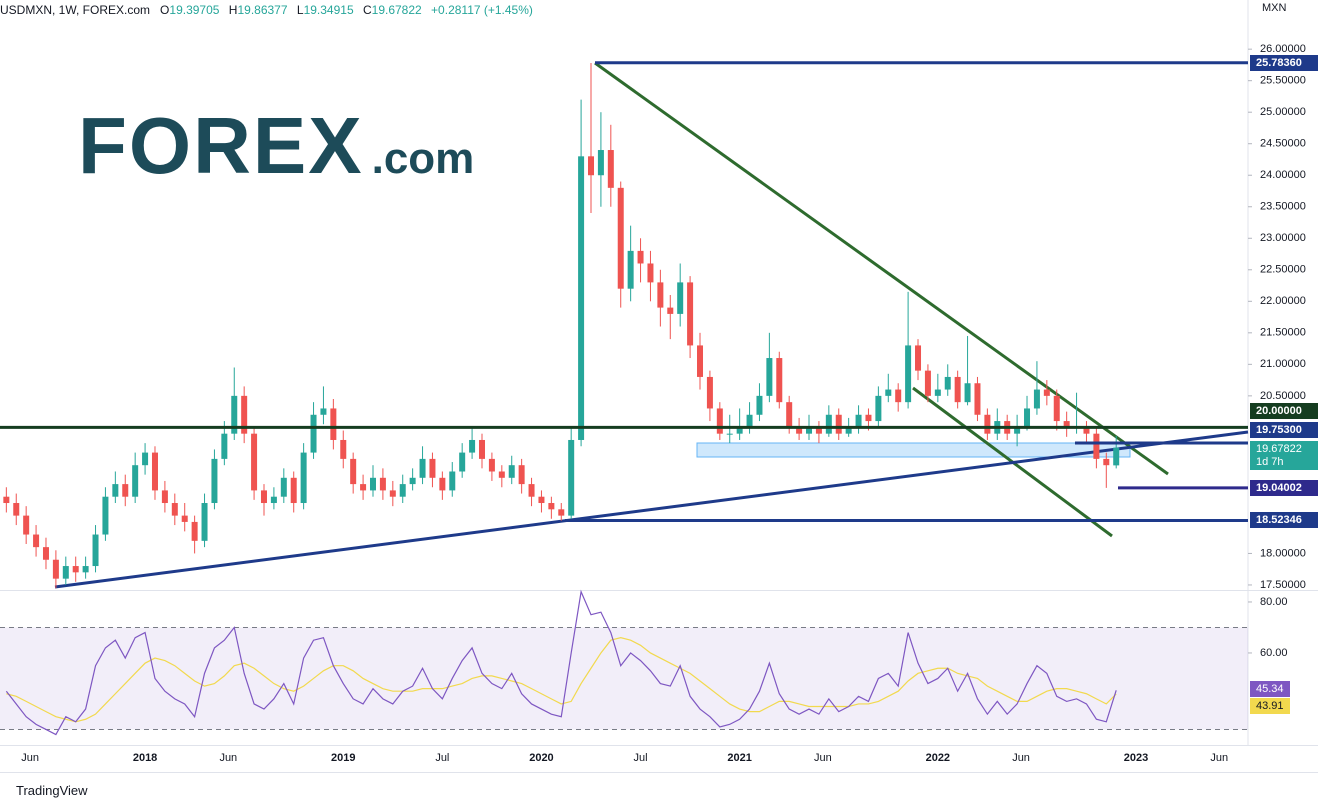  Describe the element at coordinates (1283, 364) in the screenshot. I see `y-tick-label: 21.00000` at that location.